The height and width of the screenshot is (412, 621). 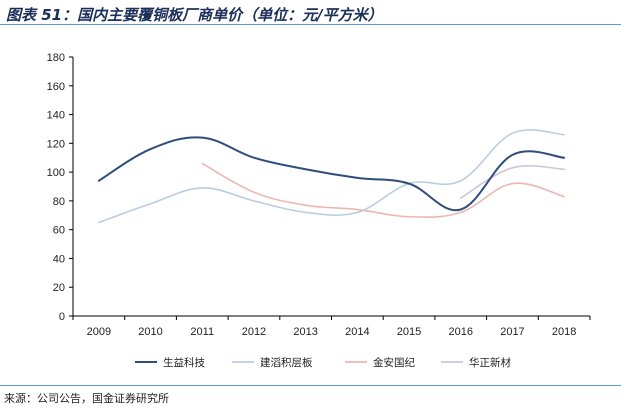 What do you see at coordinates (564, 332) in the screenshot?
I see `x-tick-label: 2018` at bounding box center [564, 332].